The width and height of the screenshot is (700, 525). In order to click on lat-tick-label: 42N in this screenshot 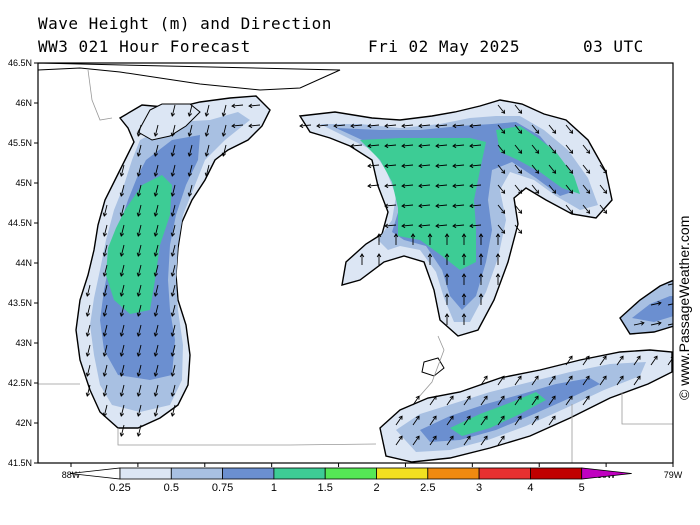, I will do `click(23, 423)`.